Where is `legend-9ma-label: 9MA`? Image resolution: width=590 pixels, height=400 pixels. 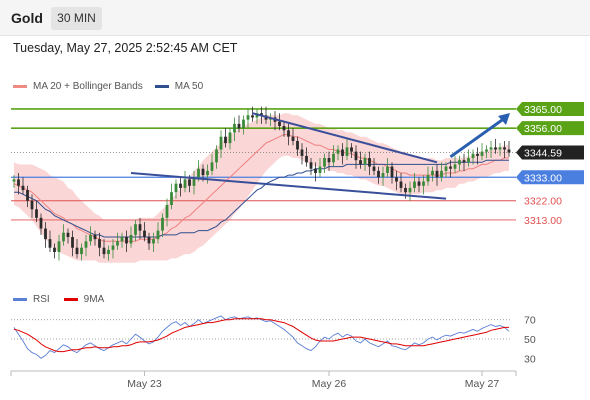 legend-9ma-label: 9MA is located at coordinates (94, 299).